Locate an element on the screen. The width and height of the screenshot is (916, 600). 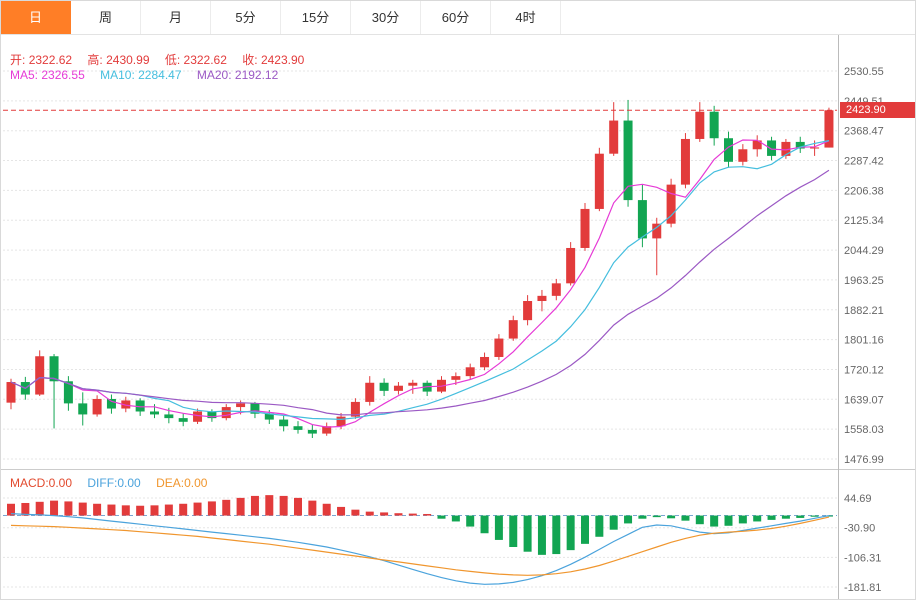
ma5-label: MA5: is located at coordinates (24, 75).